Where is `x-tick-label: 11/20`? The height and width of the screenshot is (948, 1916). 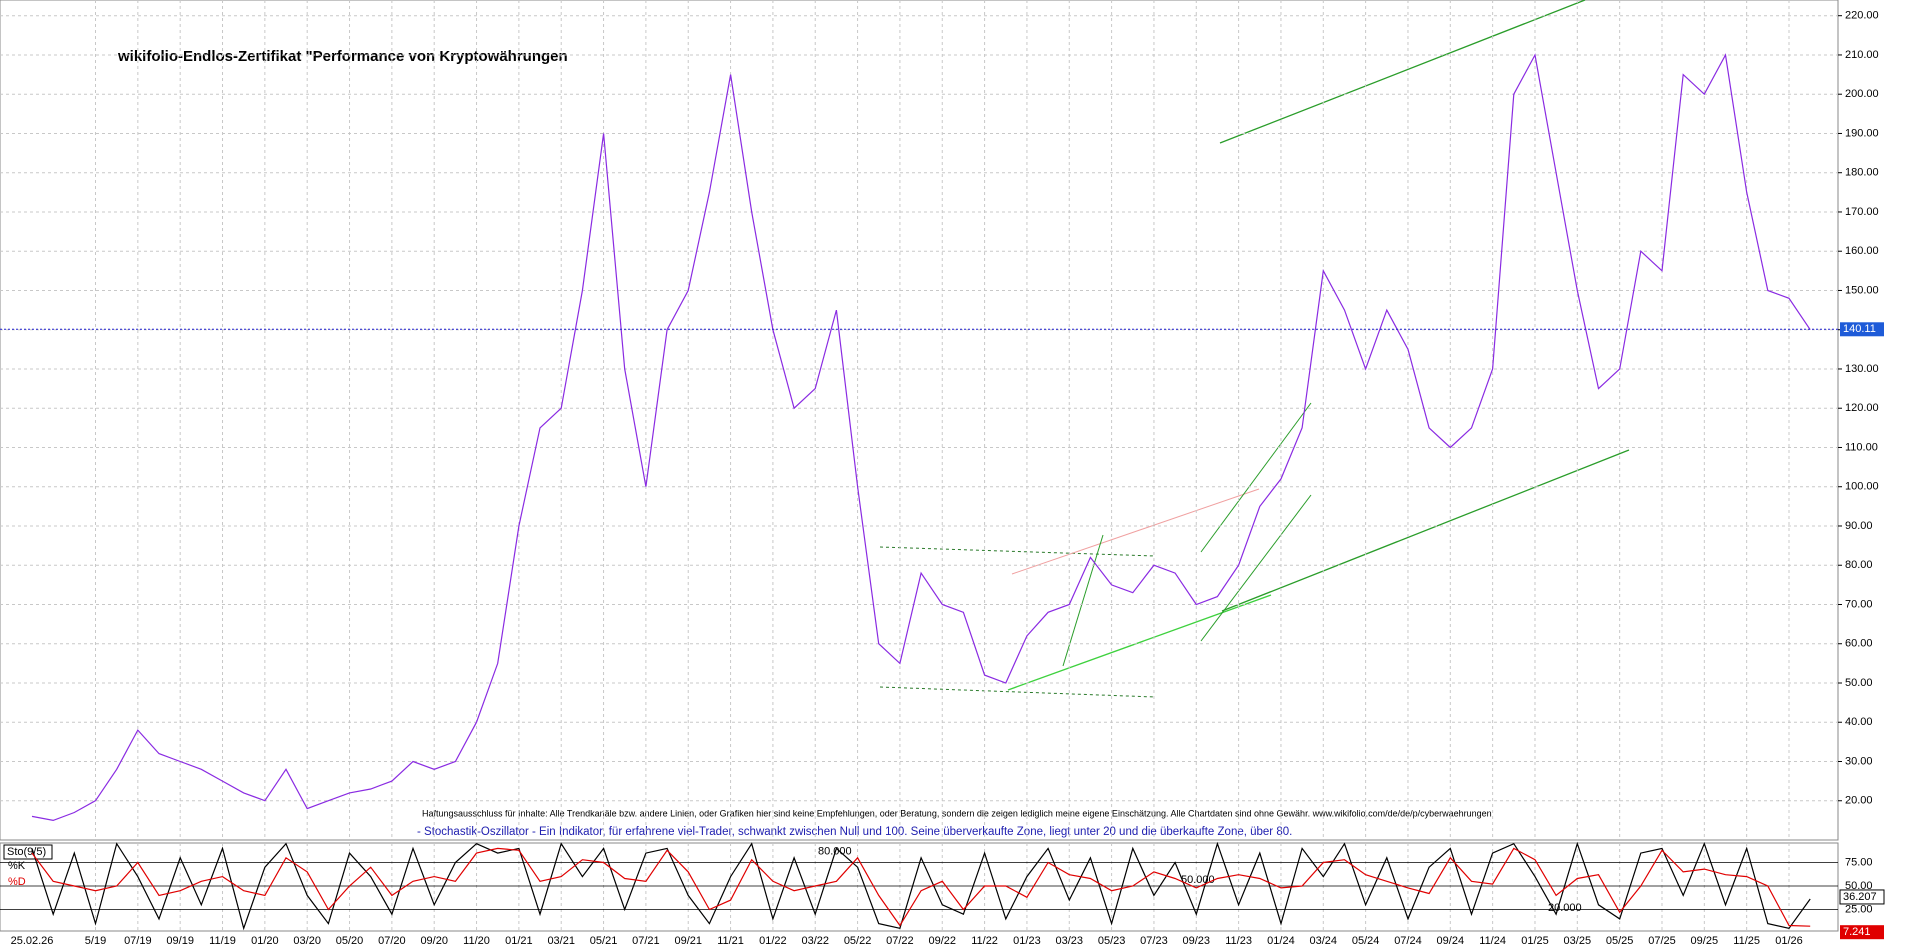 x-tick-label: 11/20 is located at coordinates (476, 941).